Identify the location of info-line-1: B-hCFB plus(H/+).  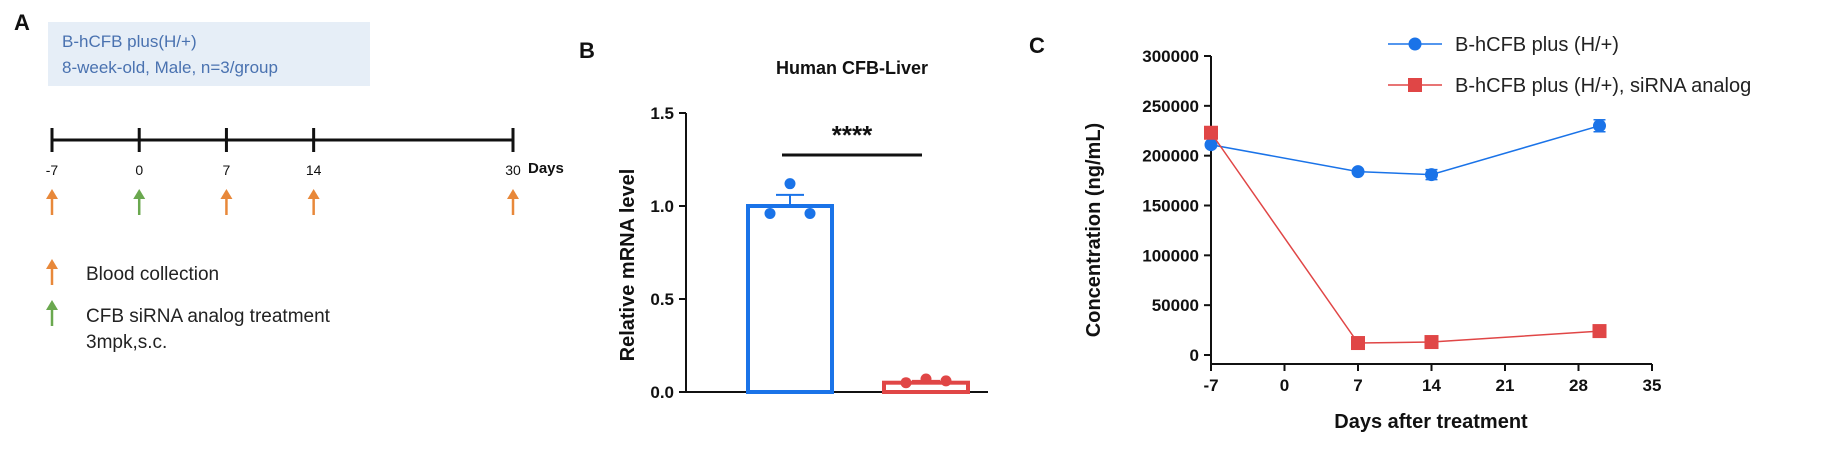
(129, 41).